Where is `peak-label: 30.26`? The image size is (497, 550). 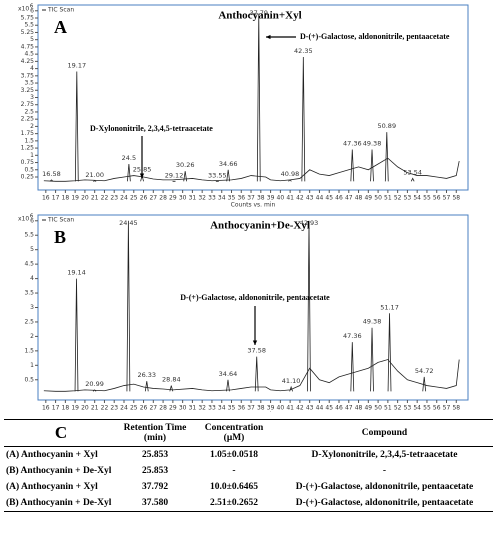 peak-label: 30.26 is located at coordinates (185, 165).